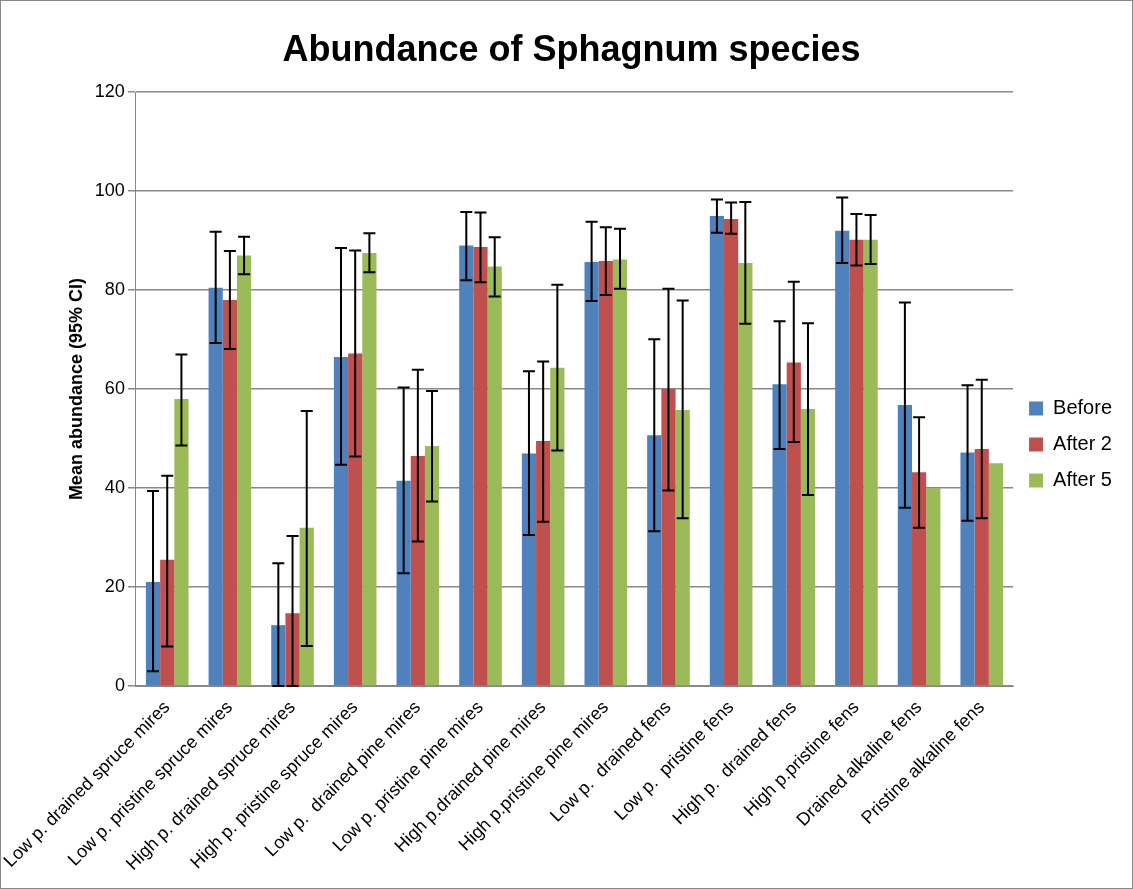  I want to click on y-tick-label: 0, so click(119, 684).